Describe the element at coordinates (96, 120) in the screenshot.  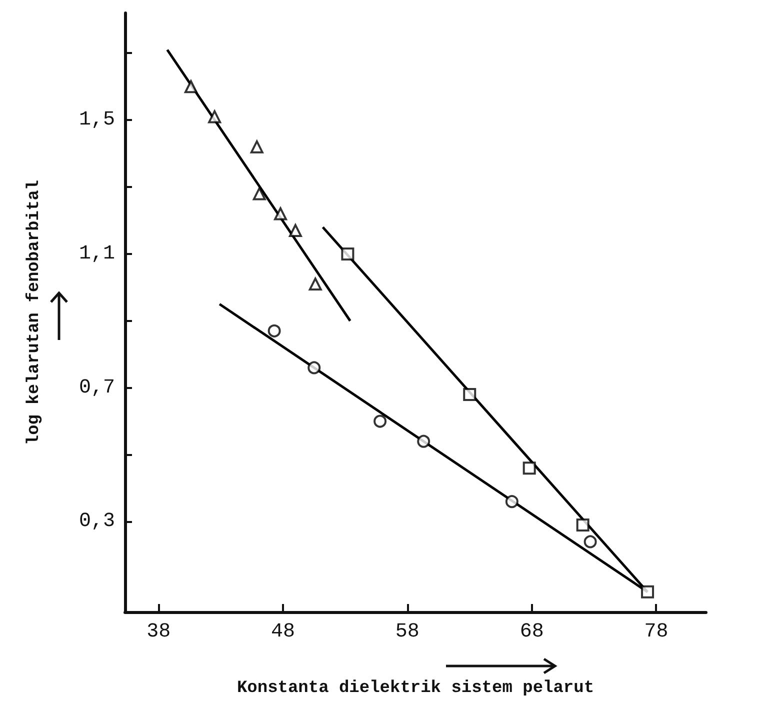
I see `y-tick-label: 1,5` at that location.